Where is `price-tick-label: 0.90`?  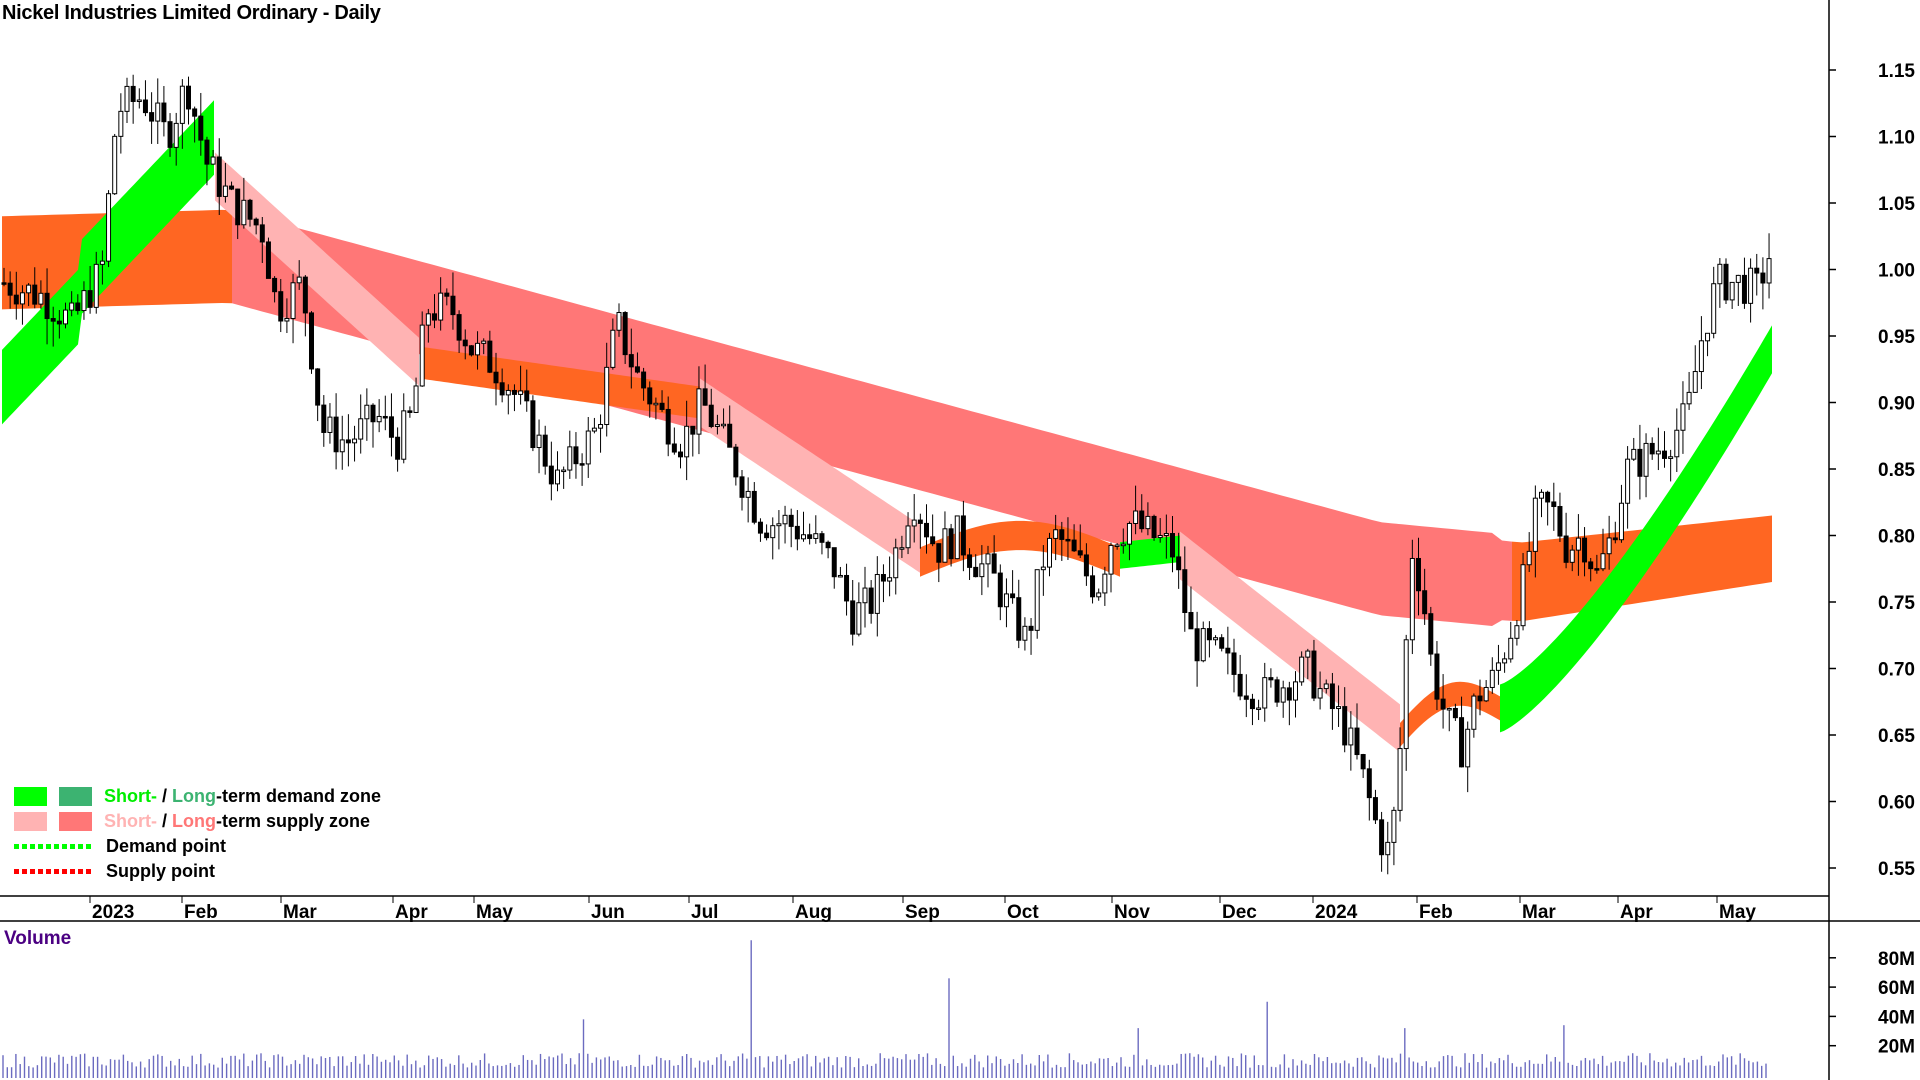 price-tick-label: 0.90 is located at coordinates (1896, 404).